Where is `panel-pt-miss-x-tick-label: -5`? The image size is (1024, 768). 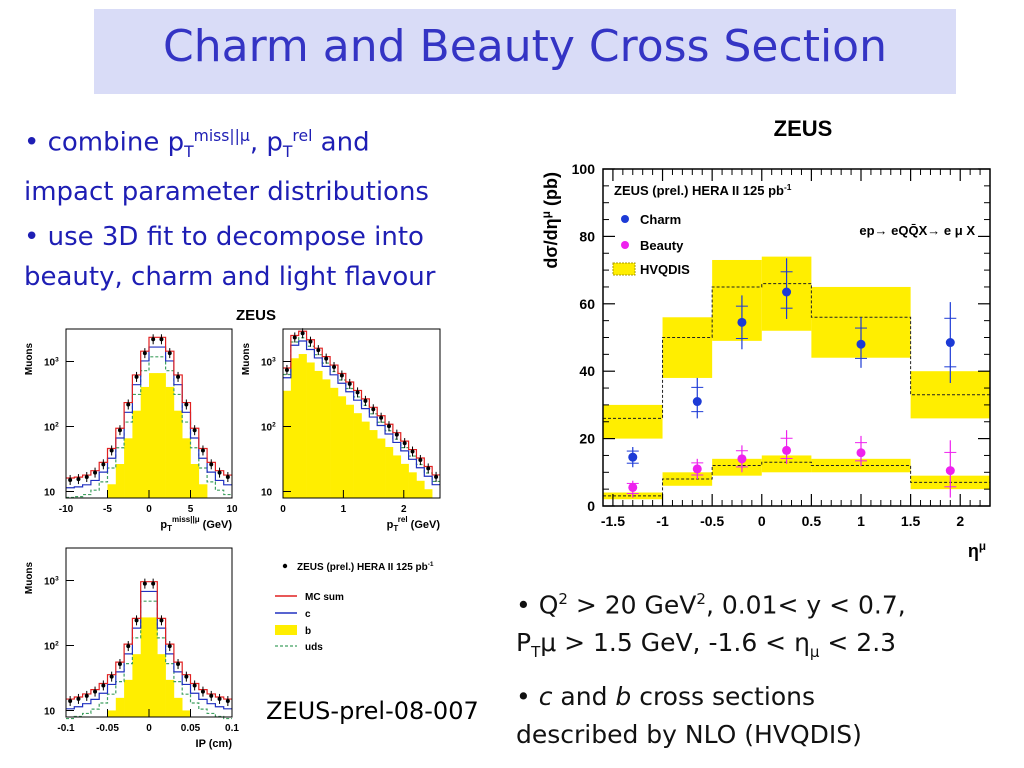
panel-pt-miss-x-tick-label: -5 is located at coordinates (107, 509).